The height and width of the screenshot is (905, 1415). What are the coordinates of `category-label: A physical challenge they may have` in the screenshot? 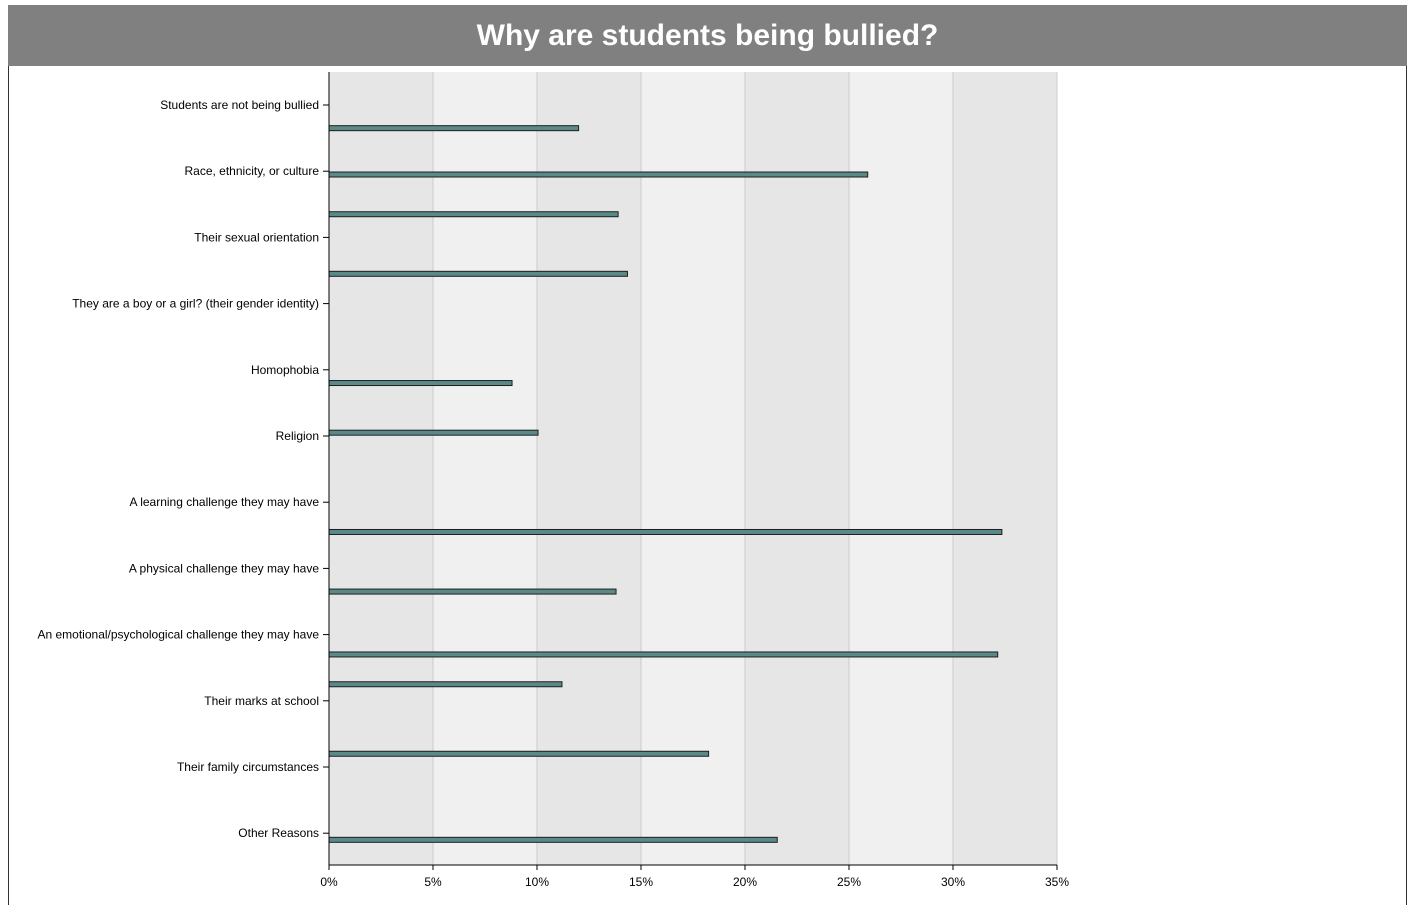 It's located at (224, 568).